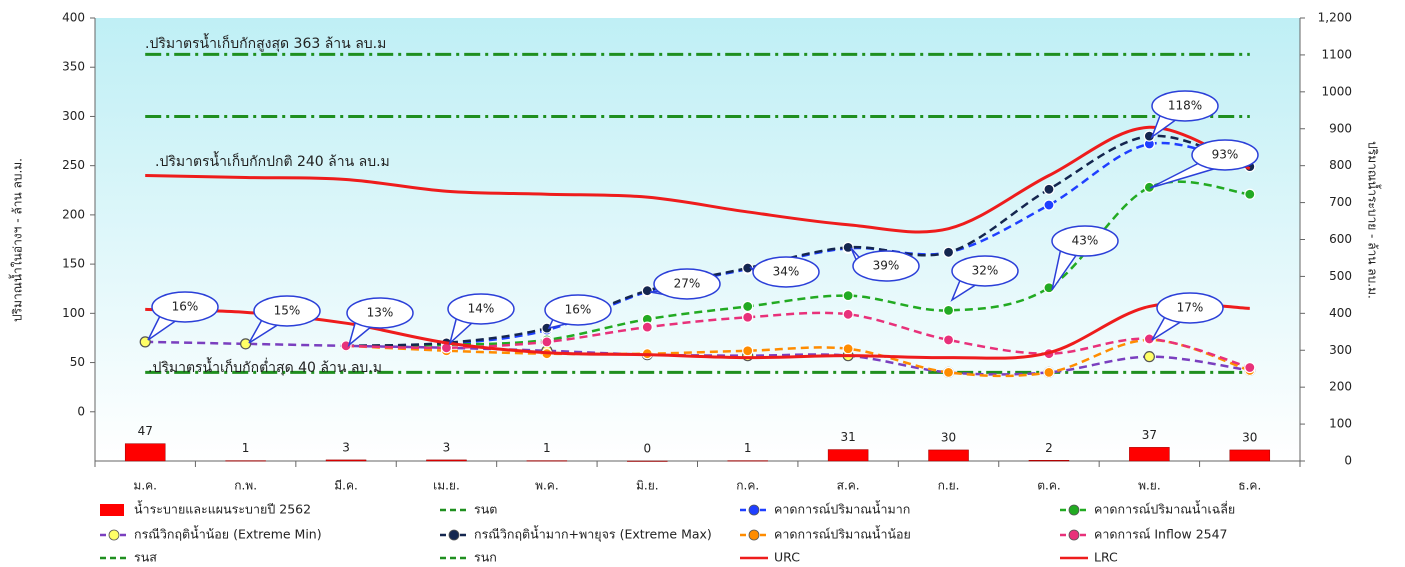 The height and width of the screenshot is (567, 1405). I want to click on bar-label: 47, so click(145, 431).